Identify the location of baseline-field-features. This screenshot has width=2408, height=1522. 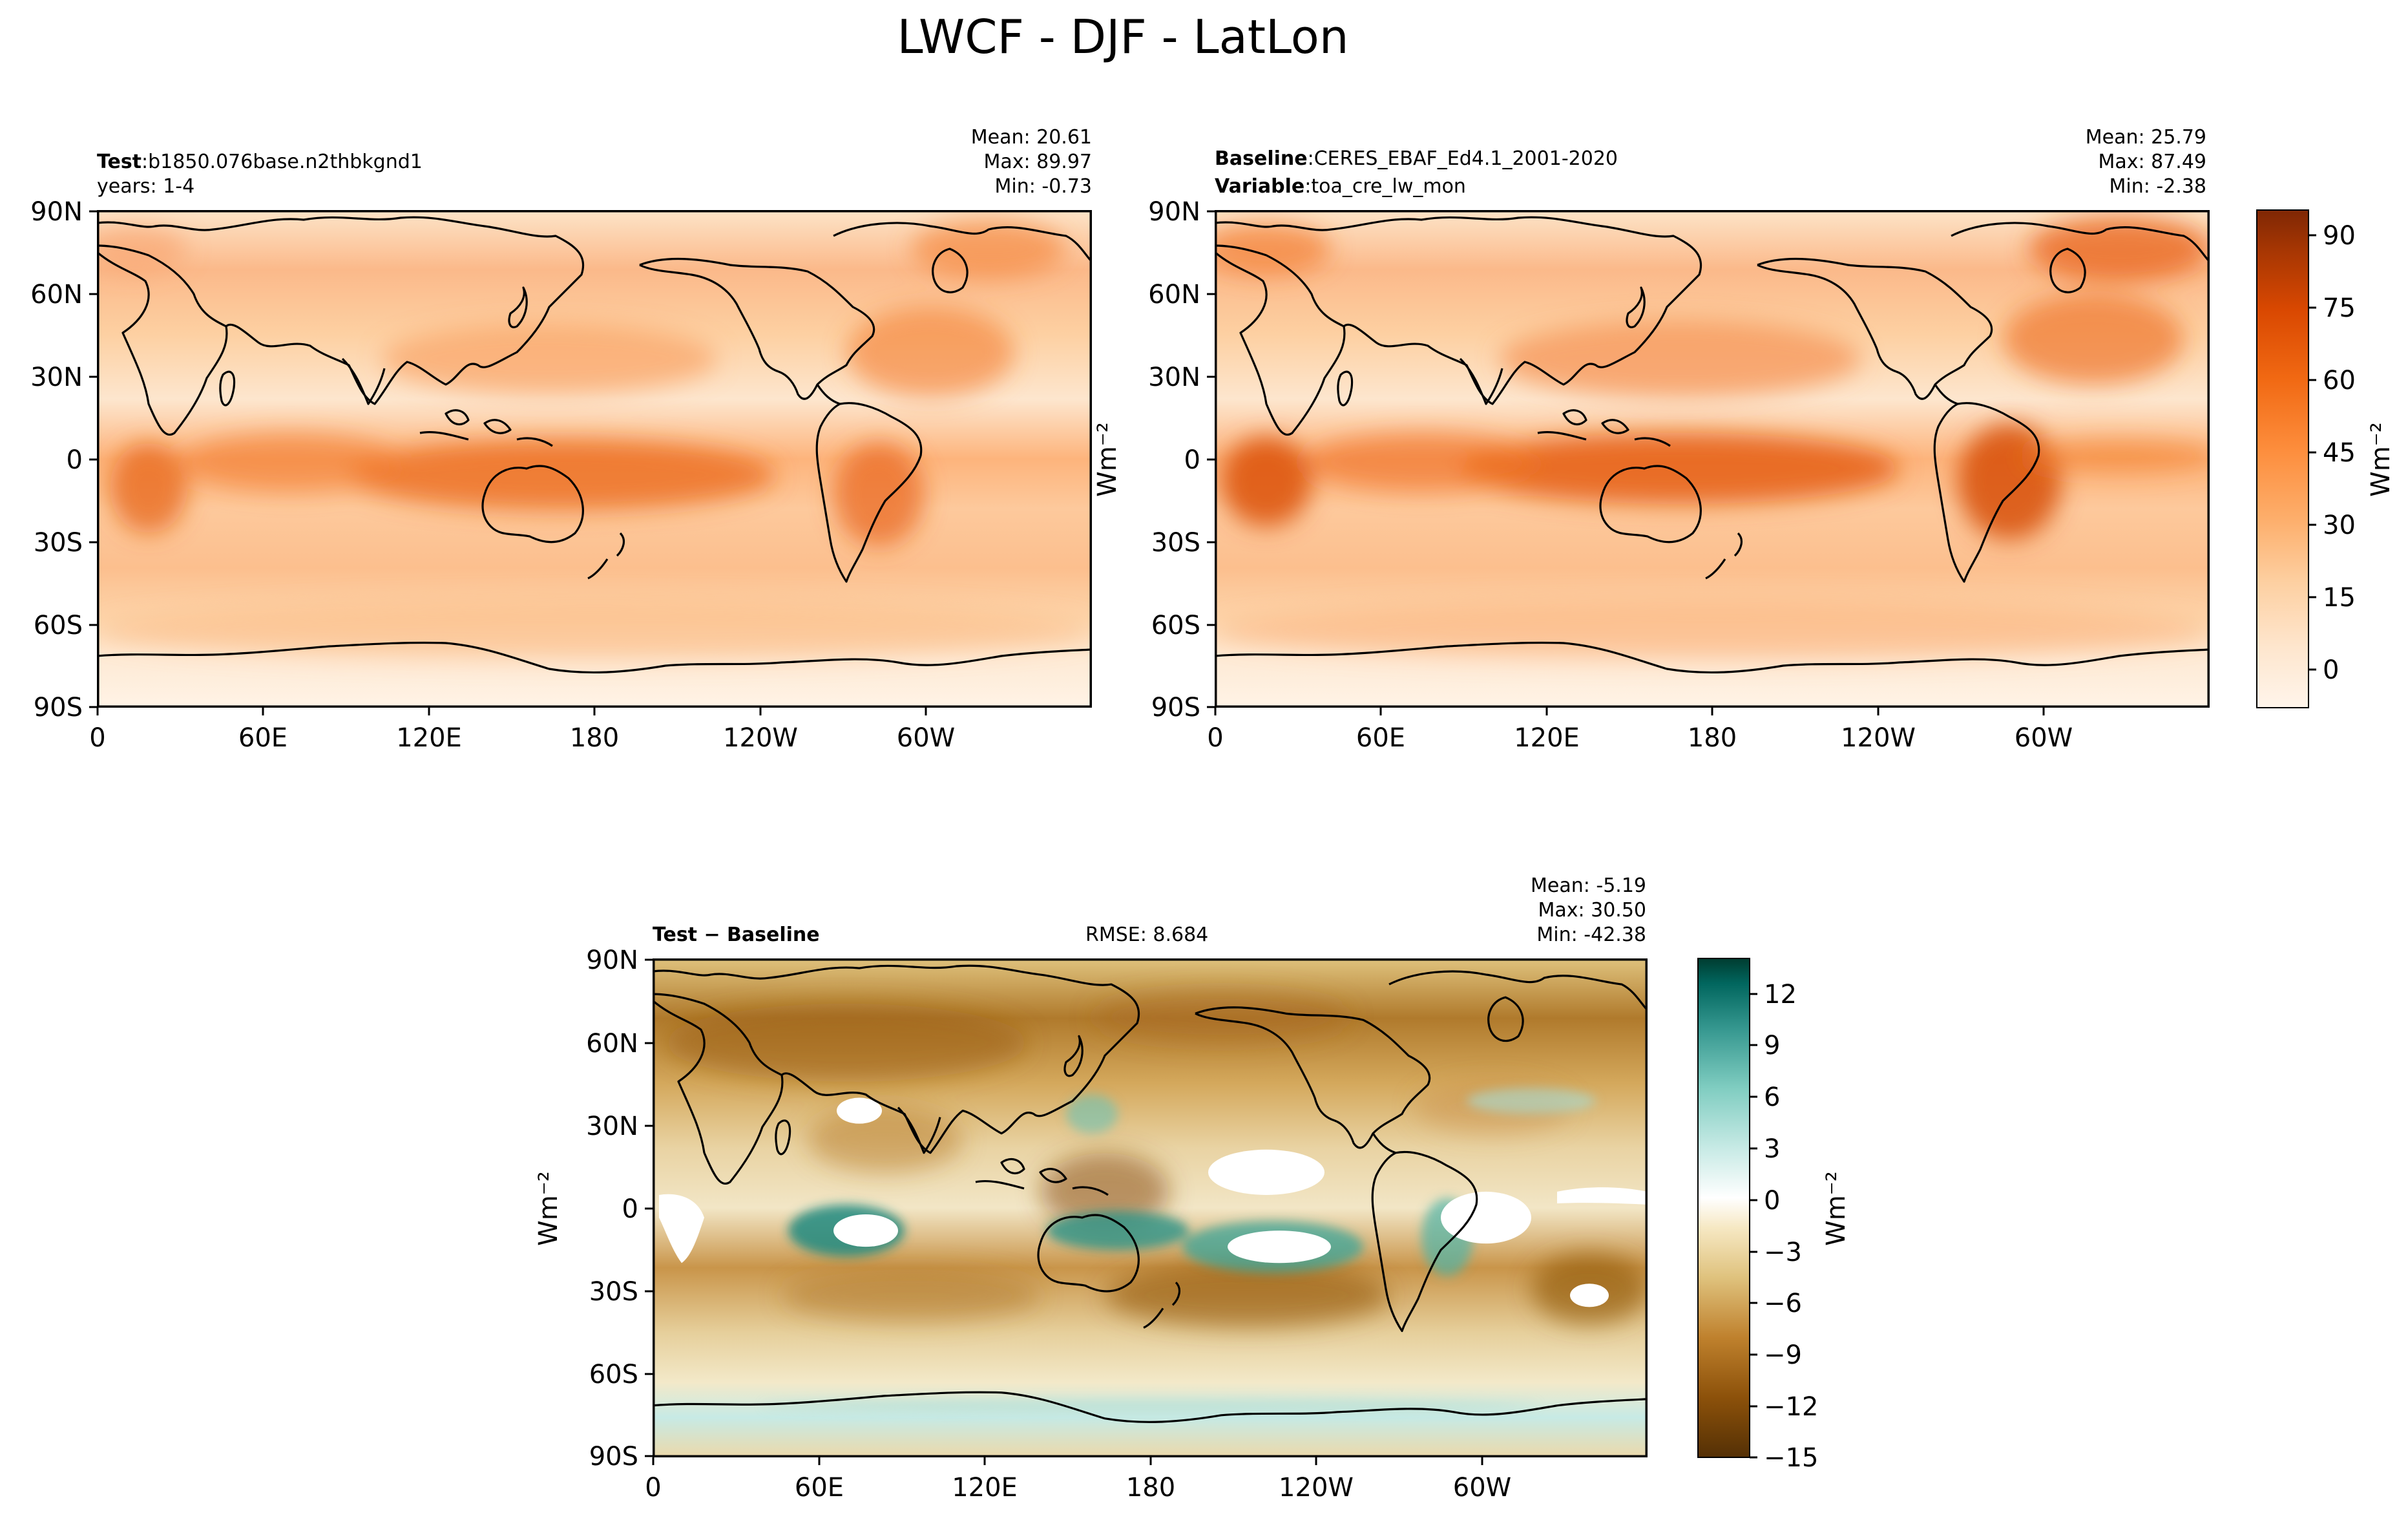
(1713, 438).